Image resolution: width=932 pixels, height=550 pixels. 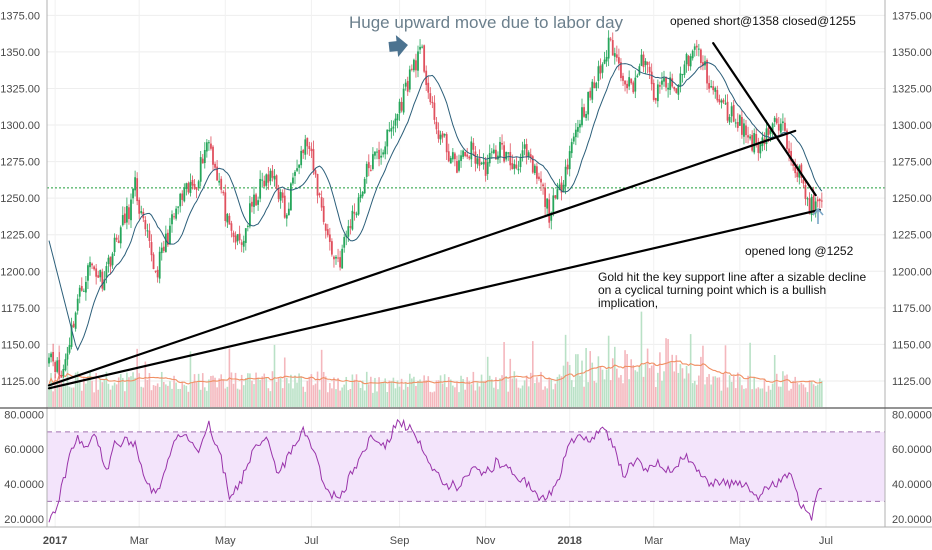 What do you see at coordinates (435, 372) in the screenshot?
I see `volume-ma-line` at bounding box center [435, 372].